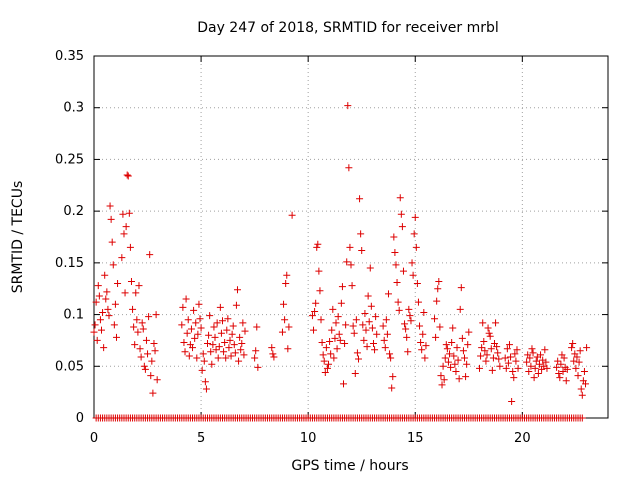 The width and height of the screenshot is (640, 480). What do you see at coordinates (582, 418) in the screenshot?
I see `data-point-zero` at bounding box center [582, 418].